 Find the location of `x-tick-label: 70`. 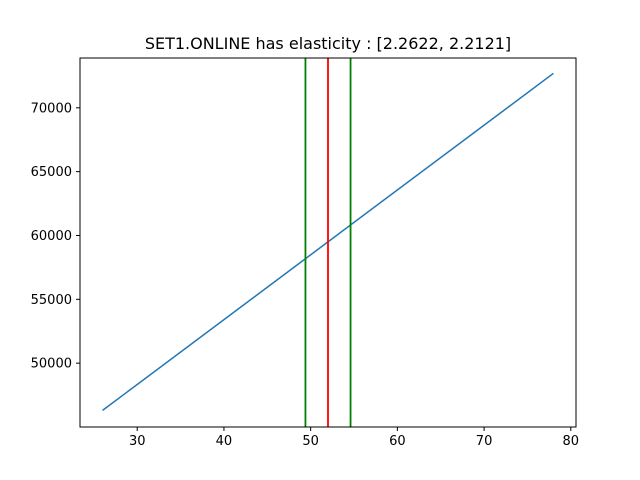

x-tick-label: 70 is located at coordinates (484, 441).